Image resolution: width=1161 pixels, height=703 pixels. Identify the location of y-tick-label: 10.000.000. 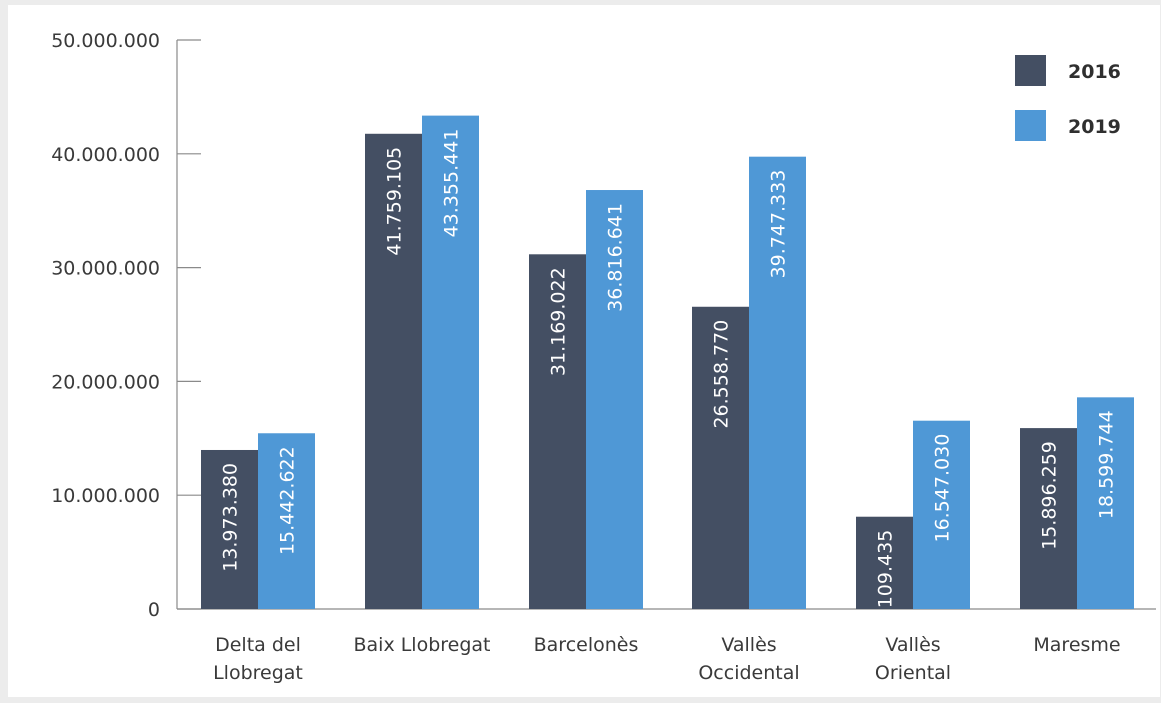
(105, 496).